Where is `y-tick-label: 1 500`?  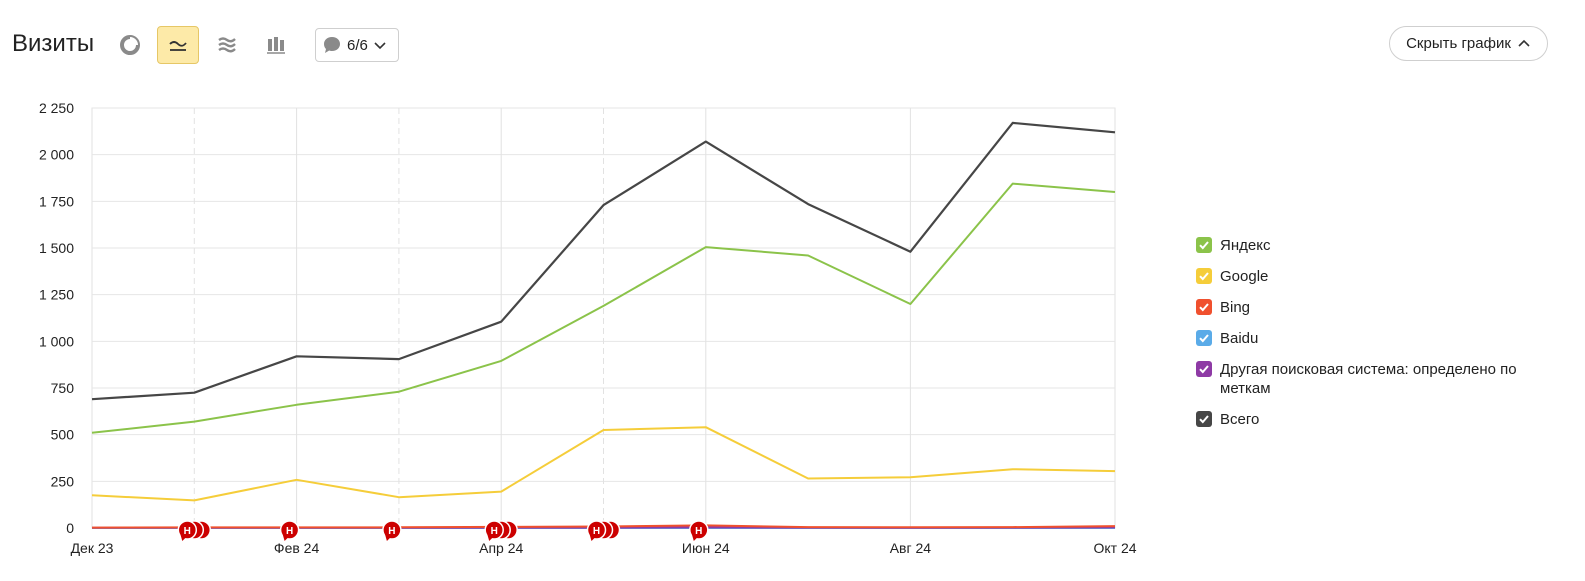
y-tick-label: 1 500 is located at coordinates (56, 248).